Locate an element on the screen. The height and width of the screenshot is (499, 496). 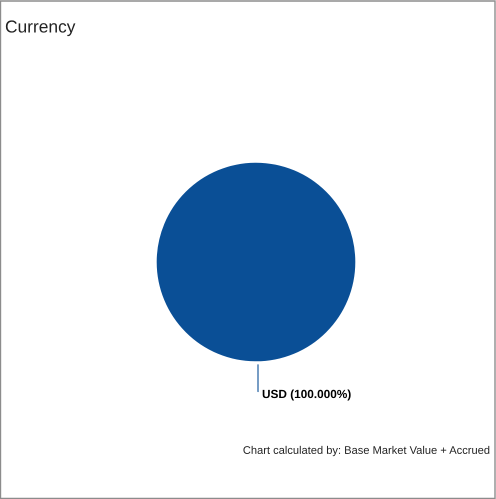
chart-title: Currency is located at coordinates (41, 28).